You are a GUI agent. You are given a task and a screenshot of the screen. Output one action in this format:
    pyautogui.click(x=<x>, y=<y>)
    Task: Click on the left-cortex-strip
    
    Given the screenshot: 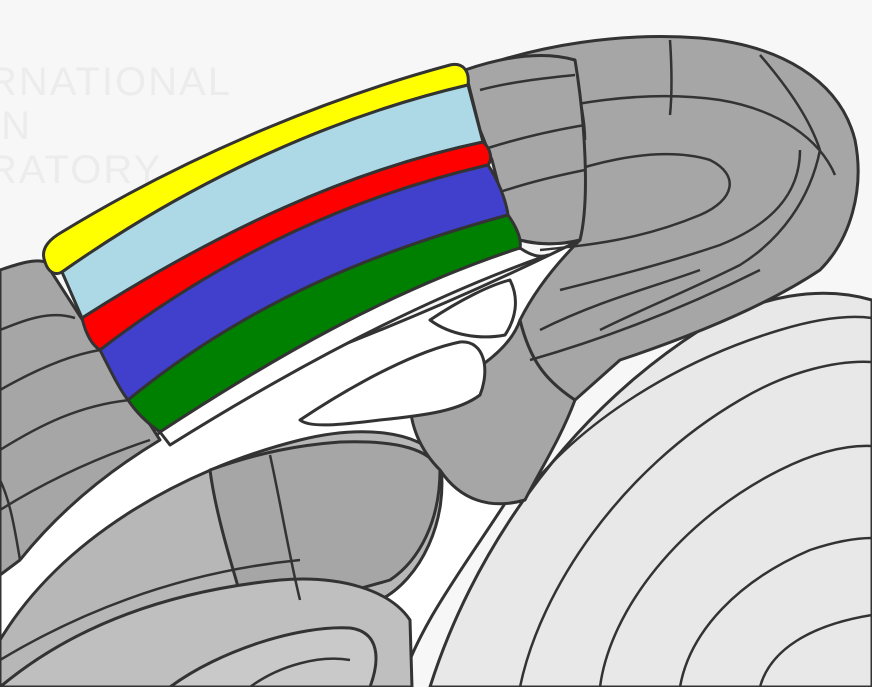 What is the action you would take?
    pyautogui.click(x=81, y=418)
    